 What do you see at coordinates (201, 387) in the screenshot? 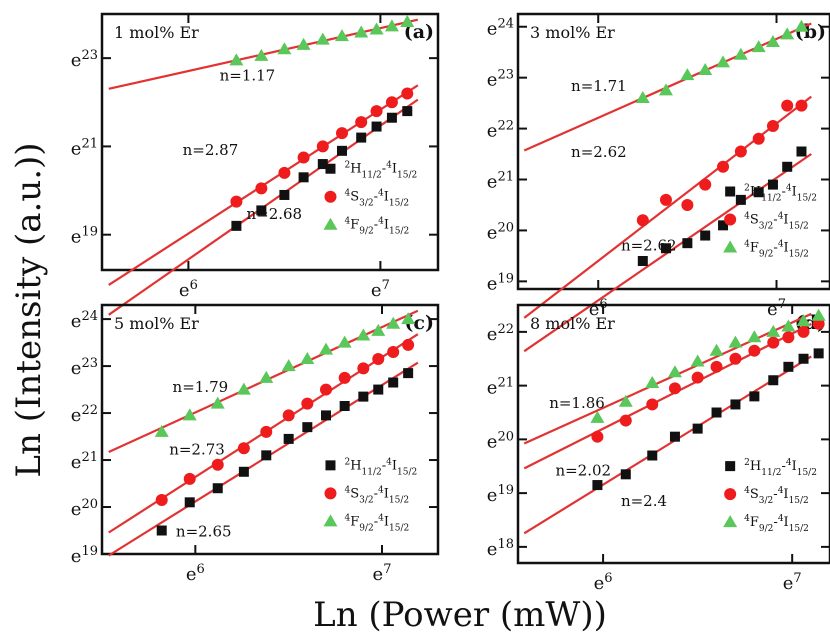
I see `fit-slope-label: n=1.79` at bounding box center [201, 387].